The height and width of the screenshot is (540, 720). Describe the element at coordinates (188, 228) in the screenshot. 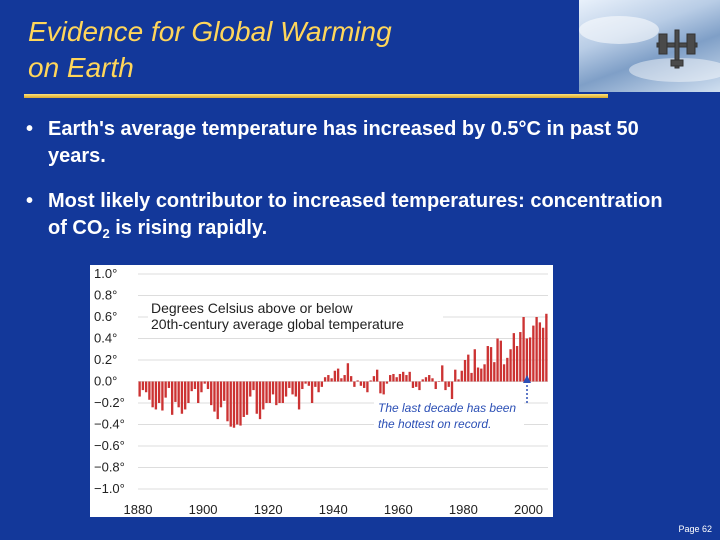

I see `bullet-text-after: is rising rapidly.` at that location.